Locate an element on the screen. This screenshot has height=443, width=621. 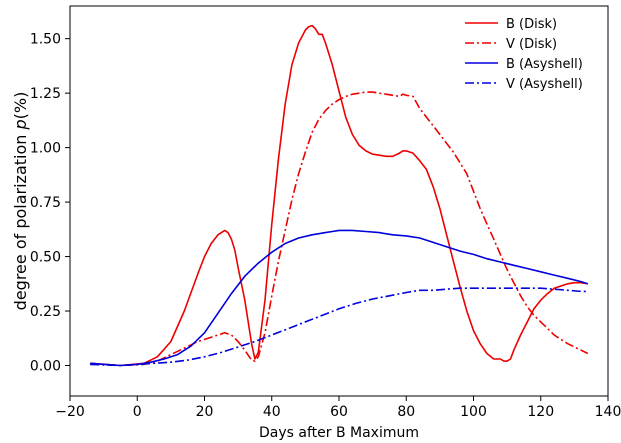
y-axis-label: degree of polarization p(%) is located at coordinates (20, 201).